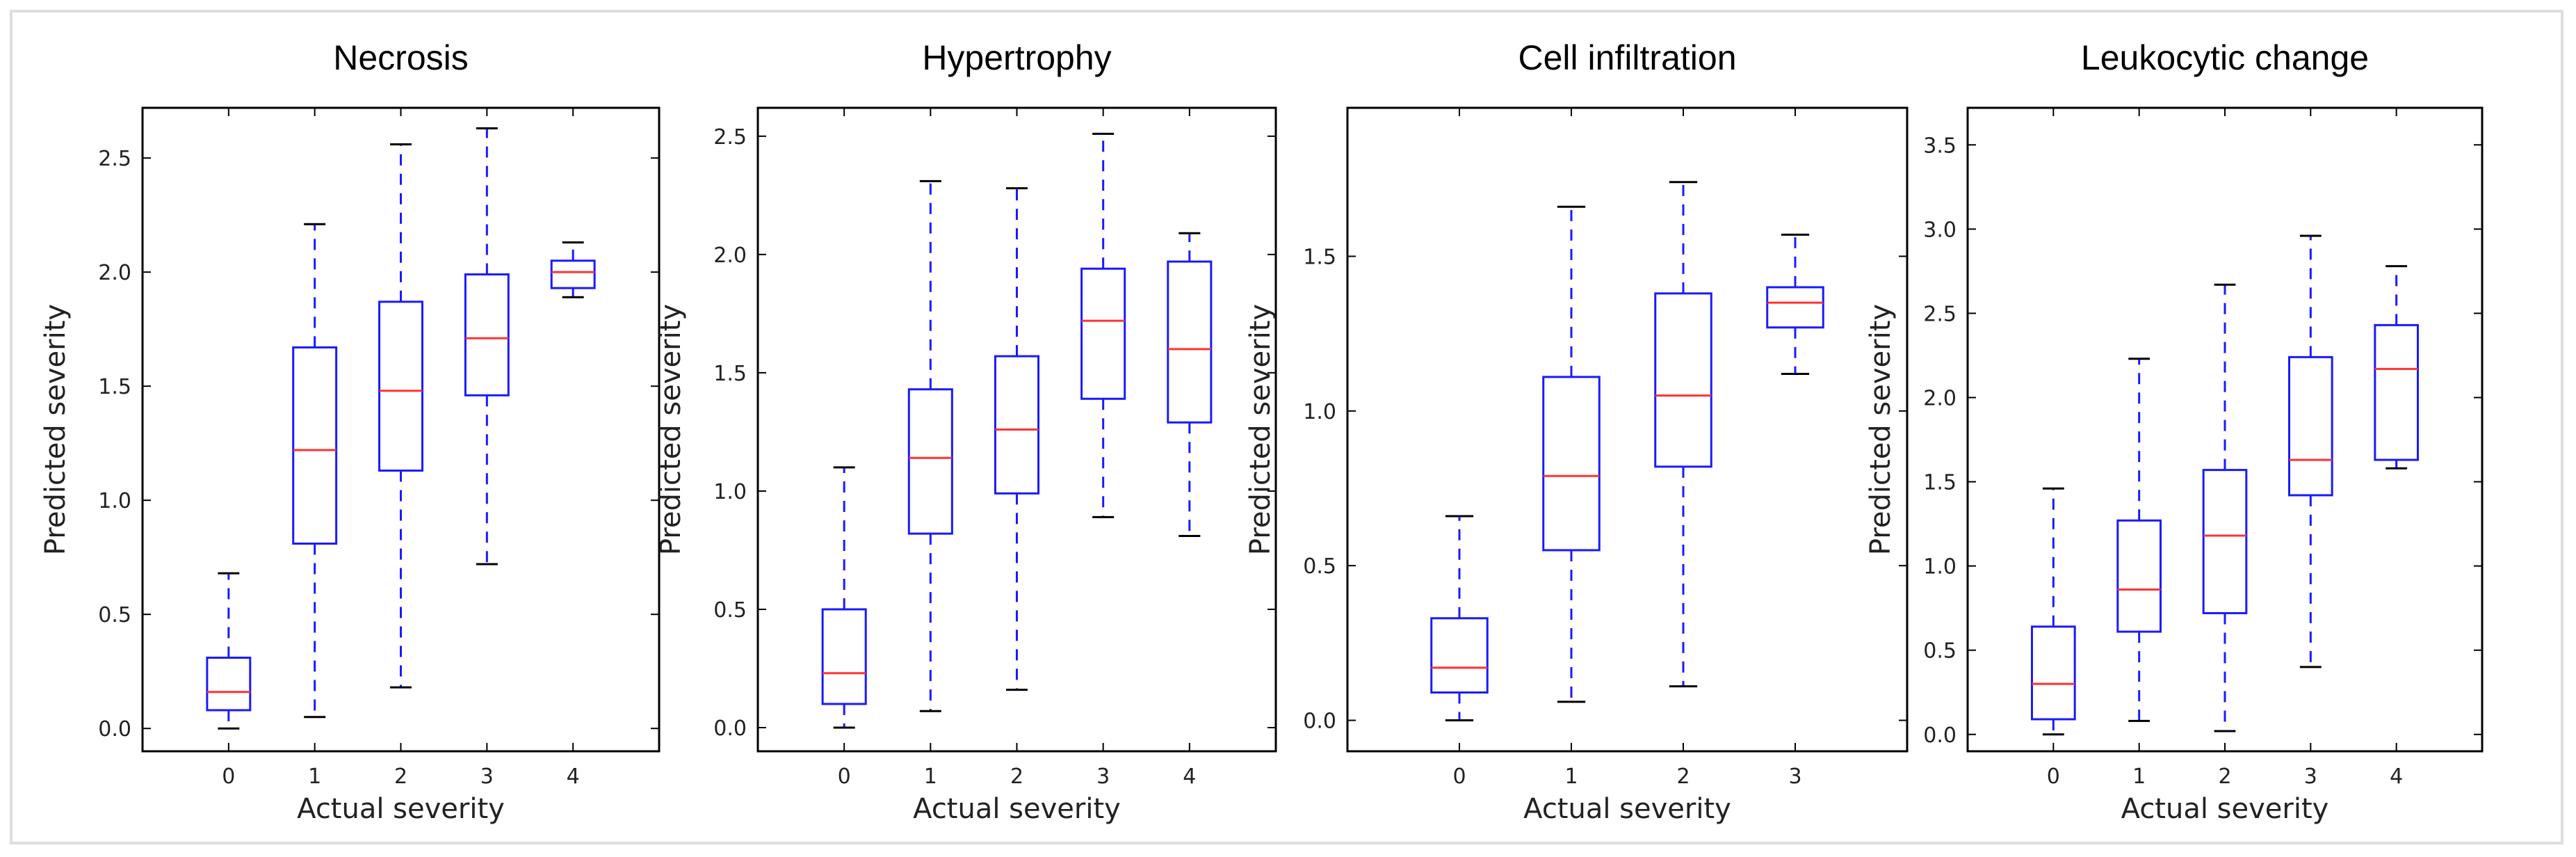  I want to click on panel-title: Cell infiltration, so click(1627, 57).